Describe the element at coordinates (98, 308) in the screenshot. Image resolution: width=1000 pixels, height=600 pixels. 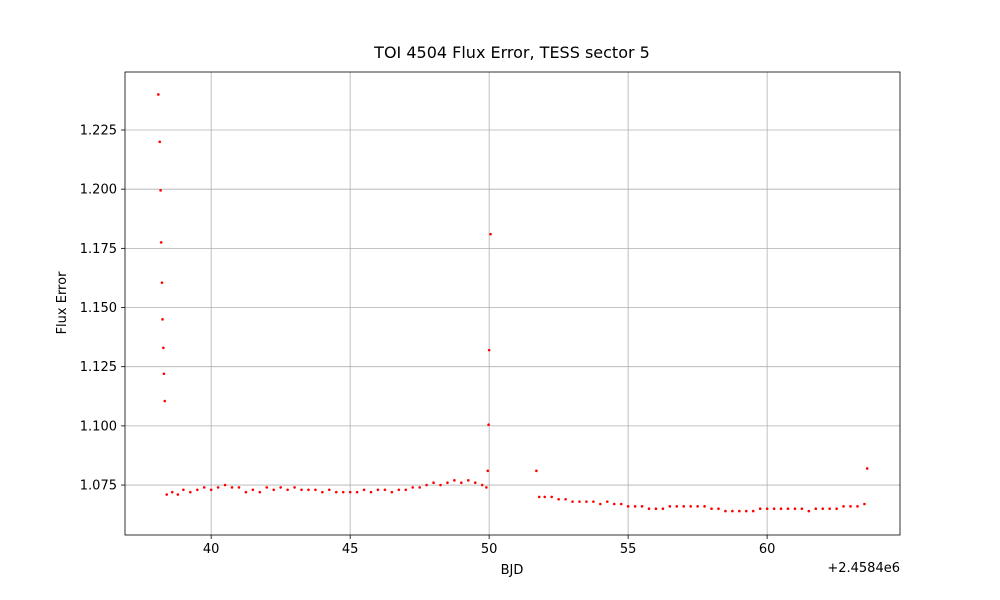
I see `y-tick-label: 1.150` at that location.